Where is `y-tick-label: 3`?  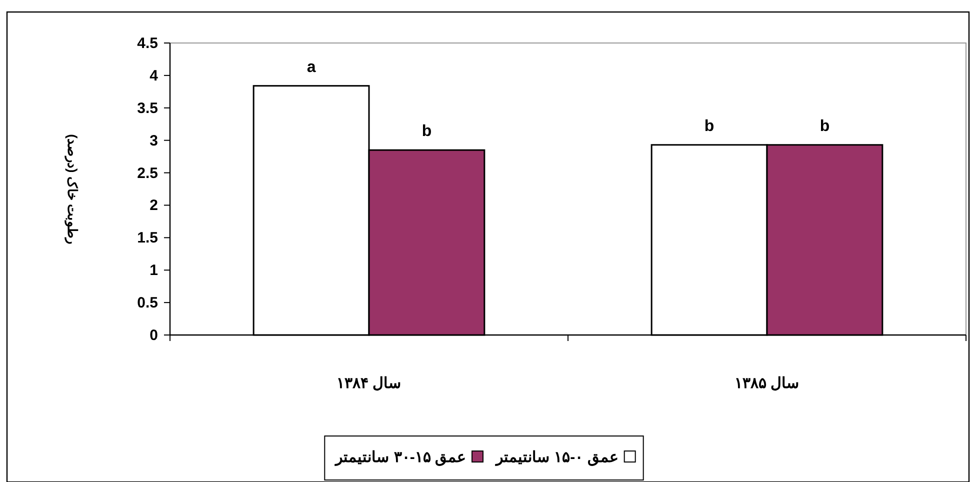
y-tick-label: 3 is located at coordinates (154, 141).